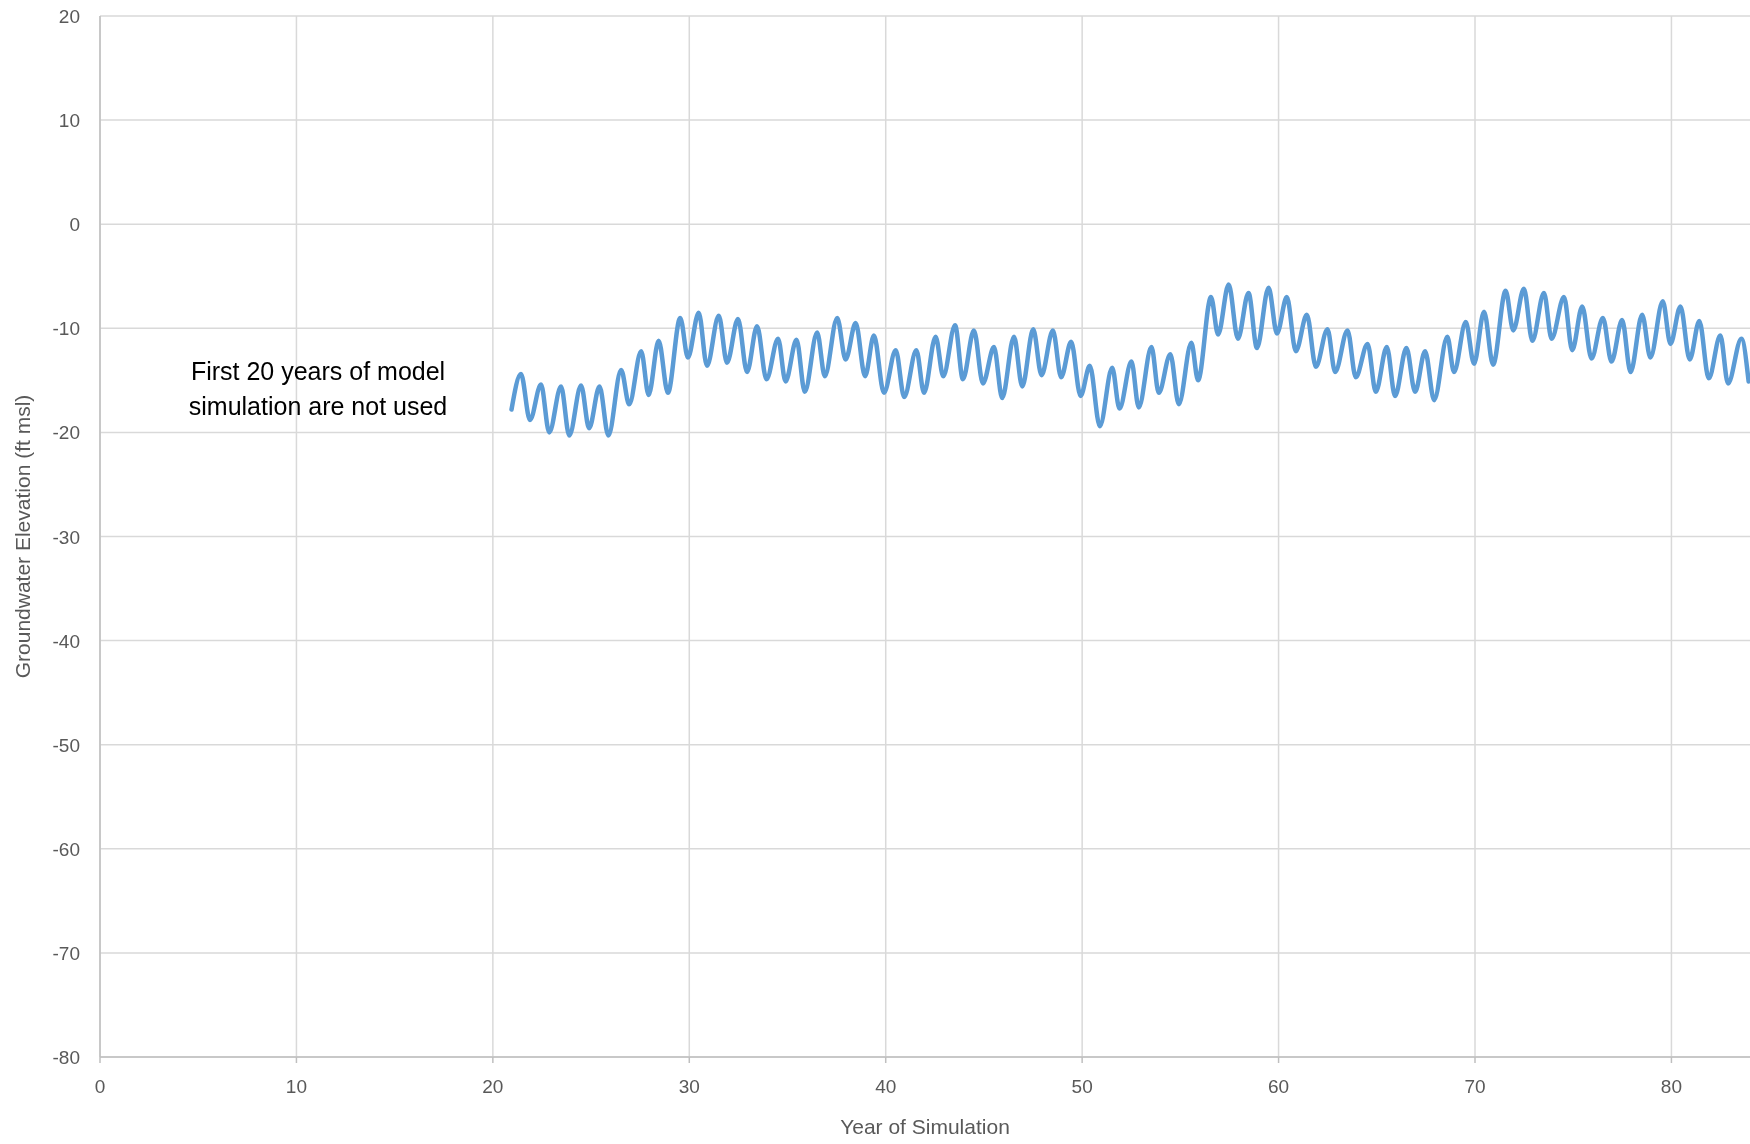  Describe the element at coordinates (66, 745) in the screenshot. I see `y-tick-label: -50` at that location.